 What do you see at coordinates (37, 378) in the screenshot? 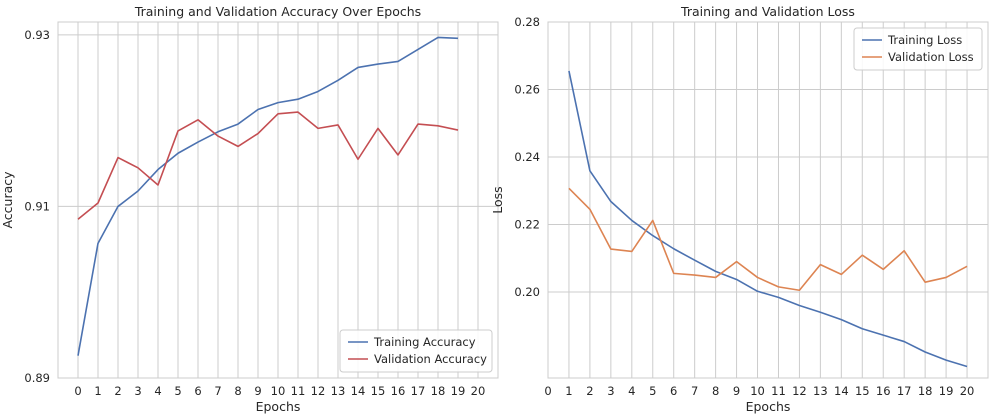
I see `y-tick-label: 0.89` at bounding box center [37, 378].